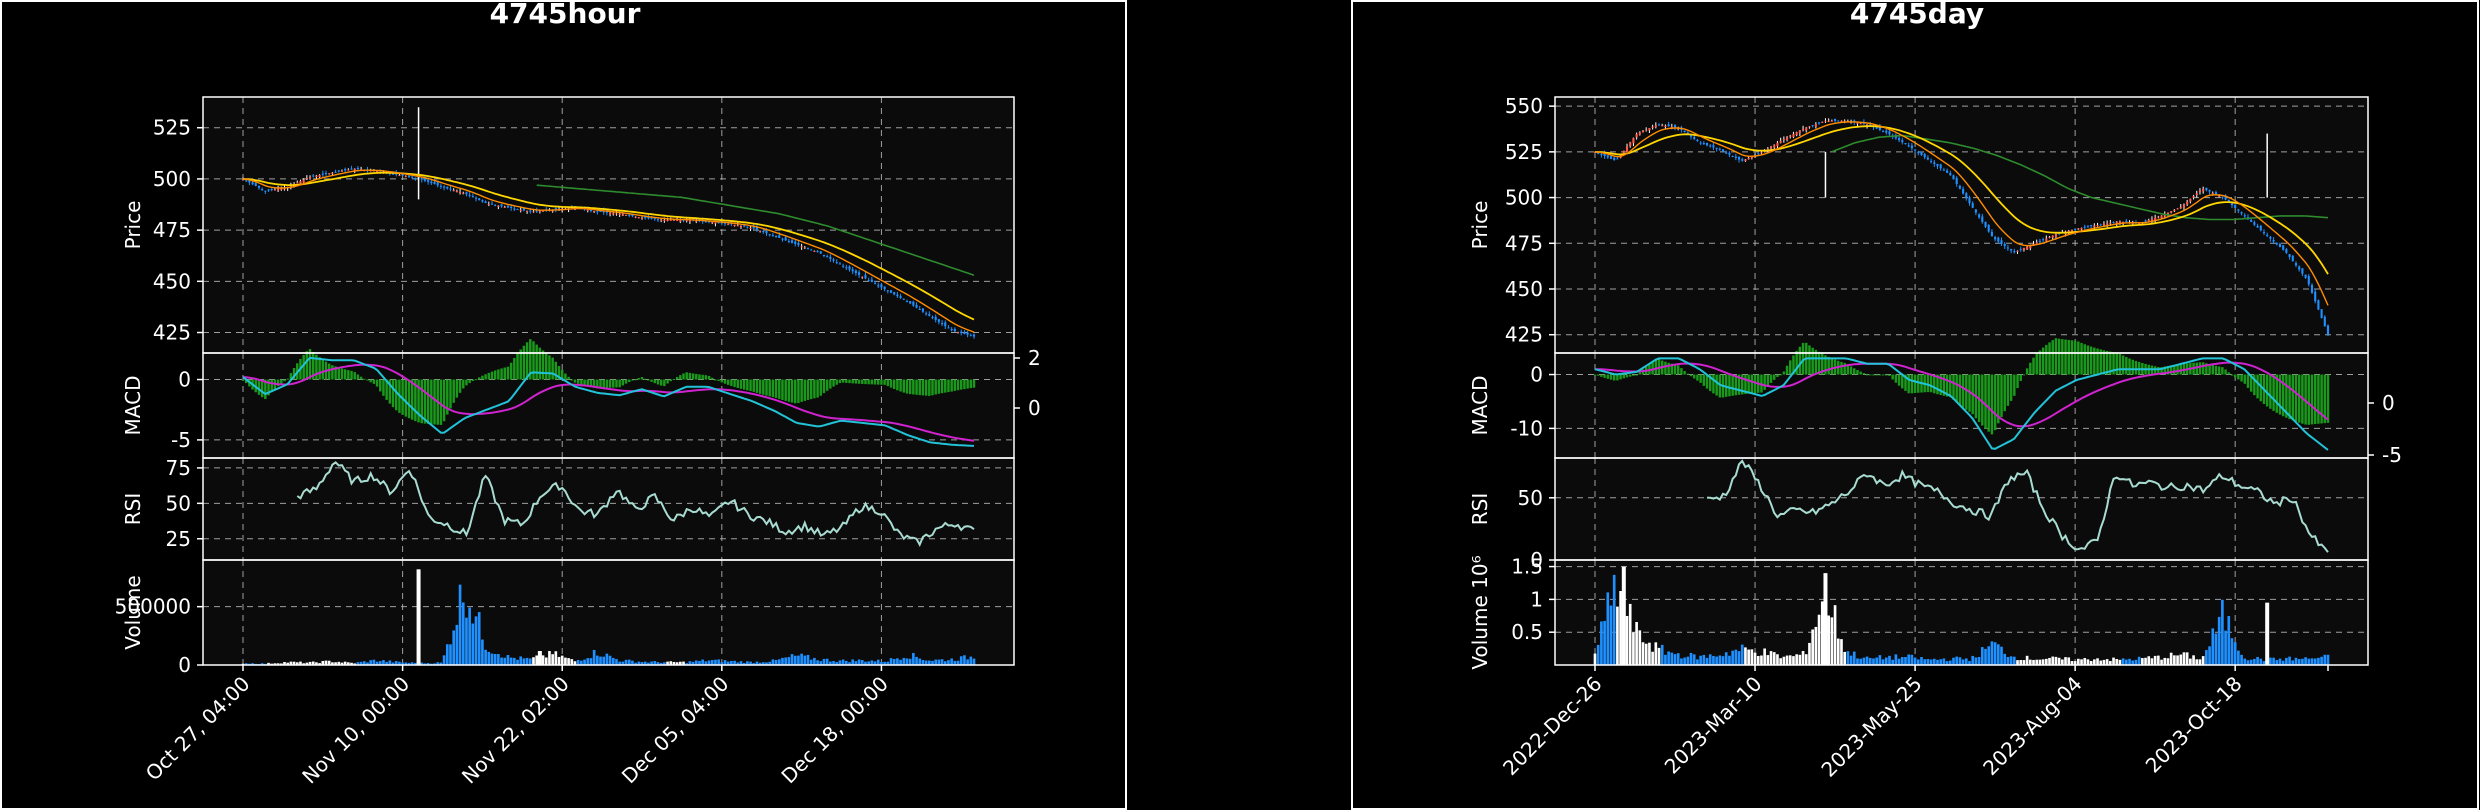  I want to click on price-y-tick-label: 450, so click(1524, 289).